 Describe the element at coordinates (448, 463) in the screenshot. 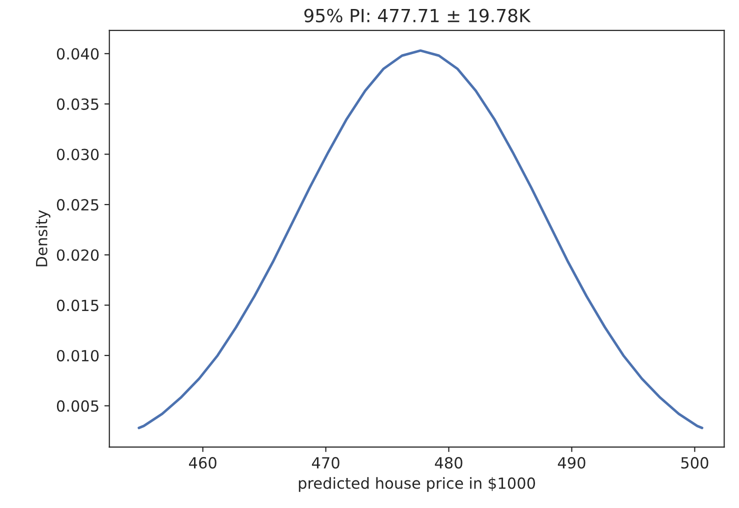

I see `x-tick-label: 480` at that location.